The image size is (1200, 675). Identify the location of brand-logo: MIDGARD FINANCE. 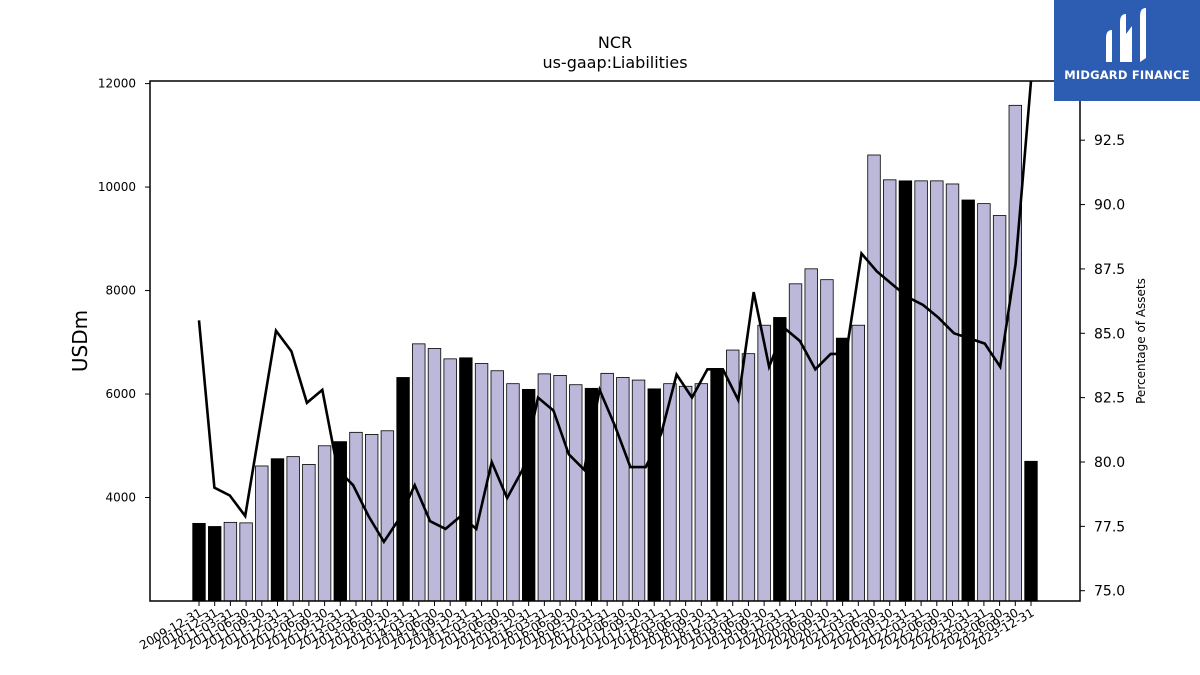
(1127, 50).